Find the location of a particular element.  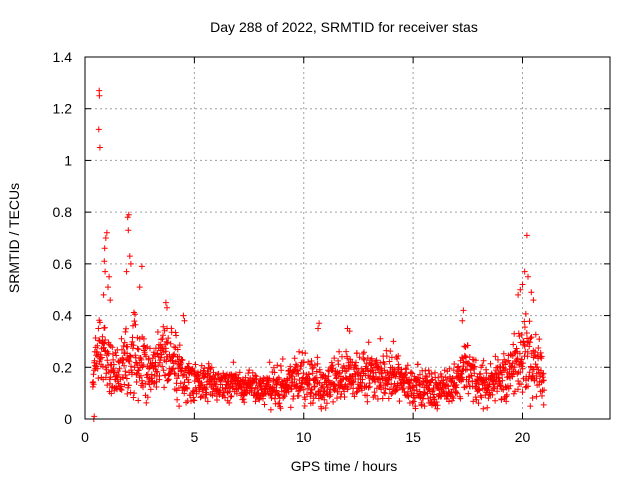

y-tick-label: 0 is located at coordinates (68, 419).